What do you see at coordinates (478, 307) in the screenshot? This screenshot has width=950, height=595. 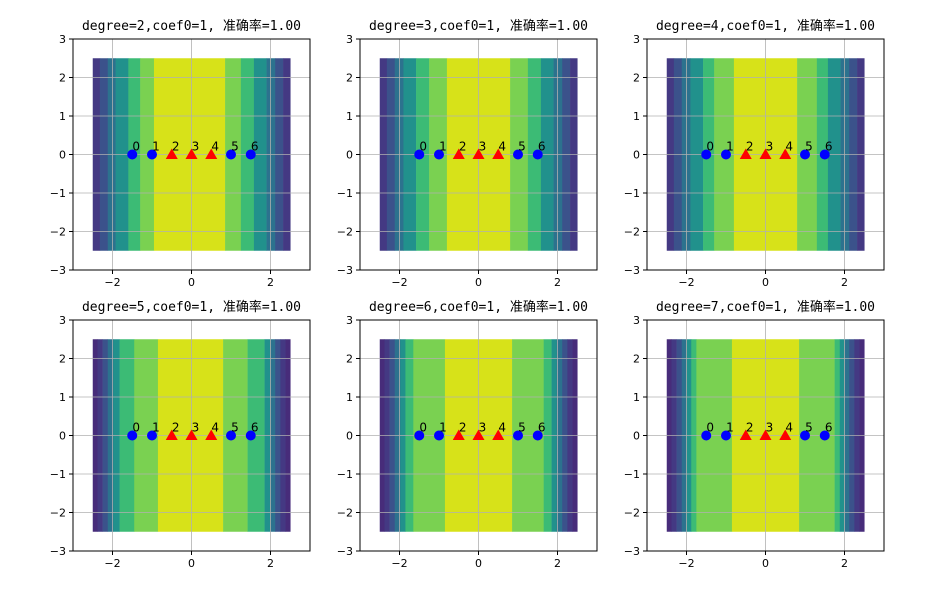 I see `subplot-title: degree=6,coef0=1, 准确率=1.00` at bounding box center [478, 307].